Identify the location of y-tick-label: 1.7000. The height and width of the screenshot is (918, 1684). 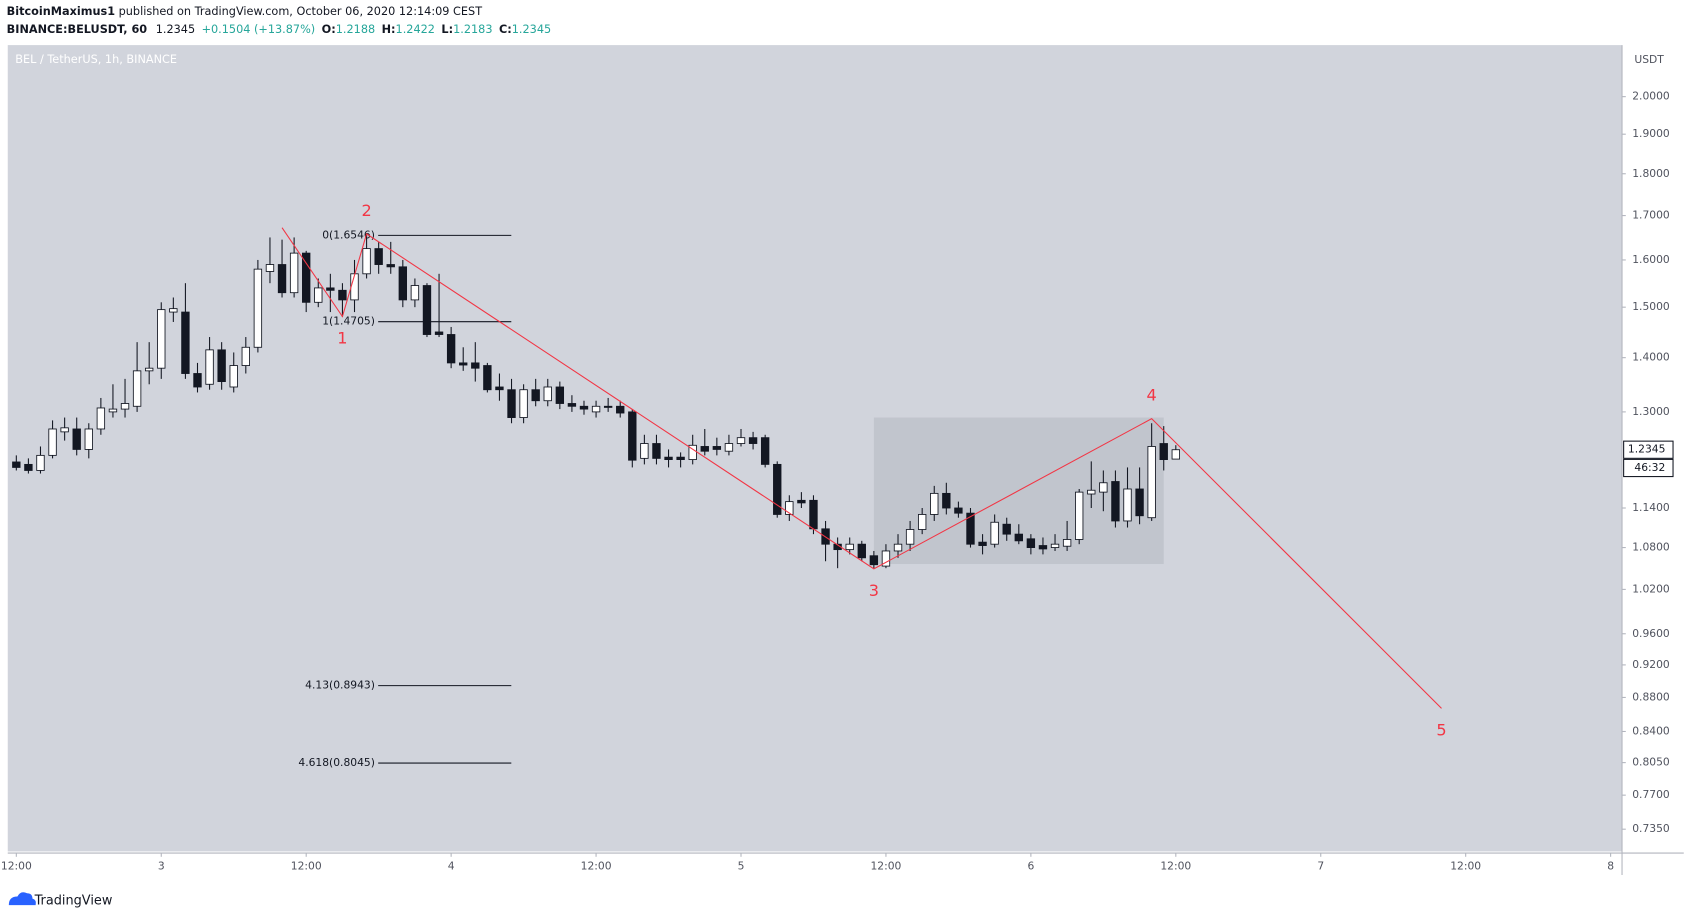
(1651, 215).